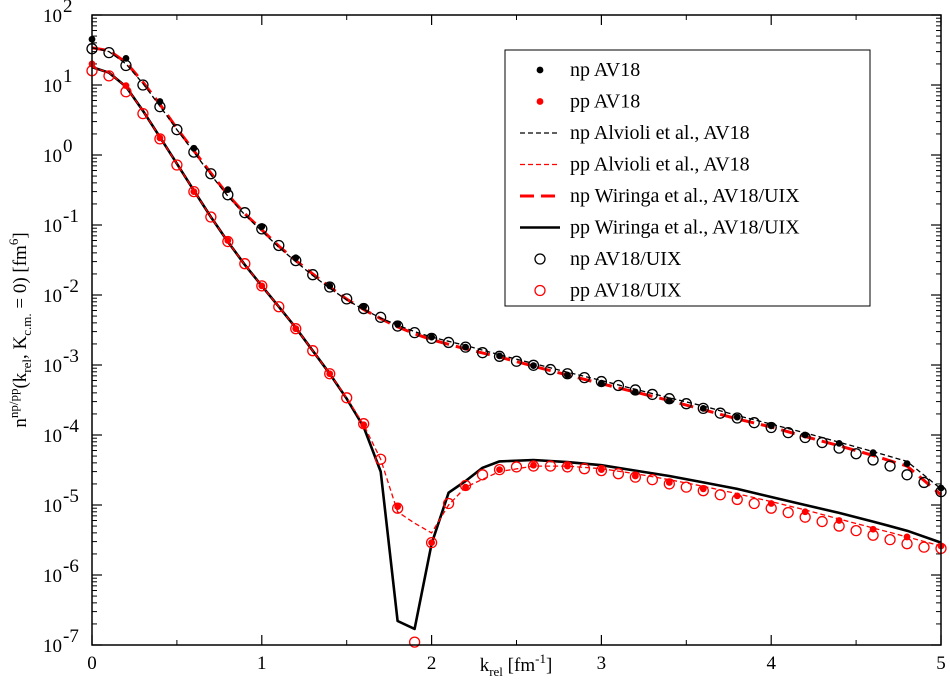 The image size is (950, 681). I want to click on legend-box, so click(687, 178).